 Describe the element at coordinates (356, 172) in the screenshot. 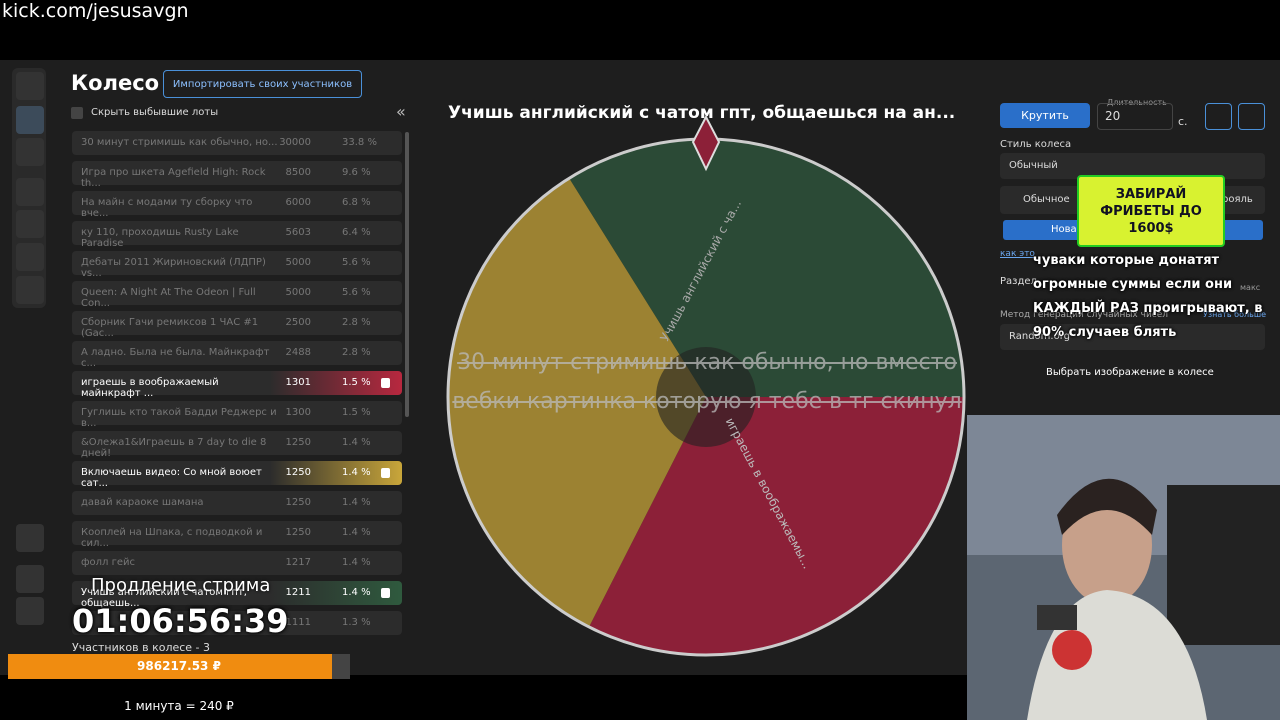

I see `lot-percent: 9.6 %` at that location.